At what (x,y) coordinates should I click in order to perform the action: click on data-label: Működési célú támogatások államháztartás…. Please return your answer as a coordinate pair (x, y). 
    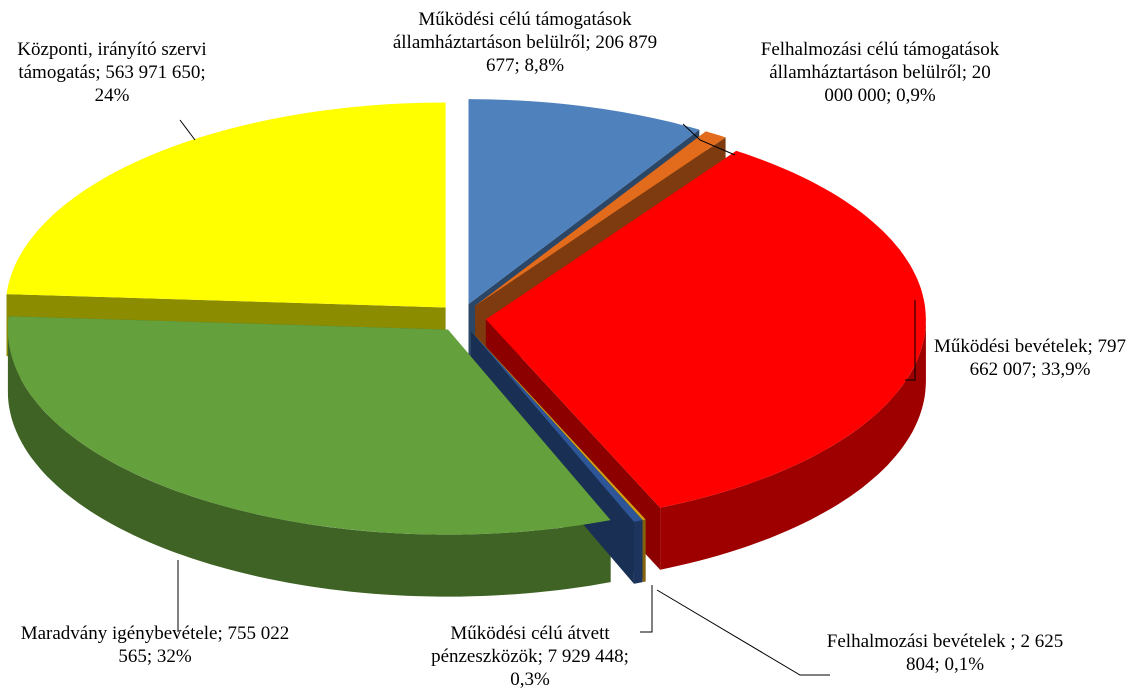
    Looking at the image, I should click on (525, 42).